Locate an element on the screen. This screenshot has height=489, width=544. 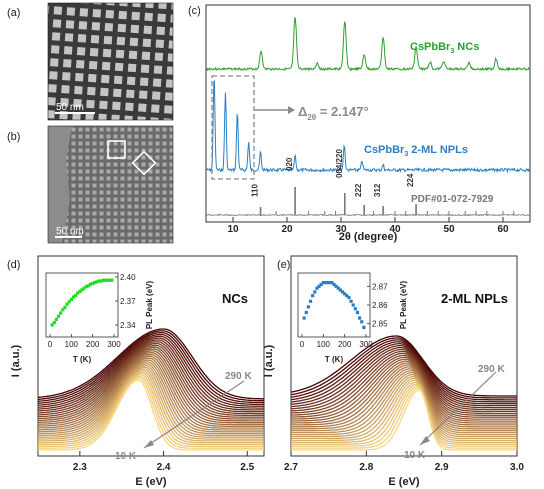
pl-ncs-y-label: I (a.u.) is located at coordinates (16, 360).